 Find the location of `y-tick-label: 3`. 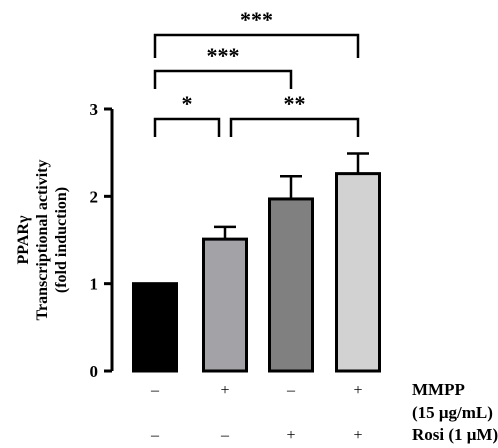

y-tick-label: 3 is located at coordinates (94, 109).